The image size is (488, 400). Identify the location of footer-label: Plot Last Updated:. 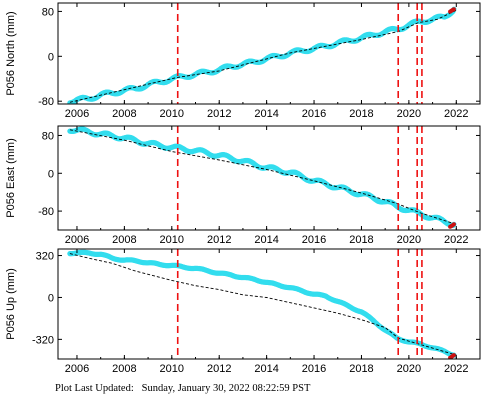
(94, 388).